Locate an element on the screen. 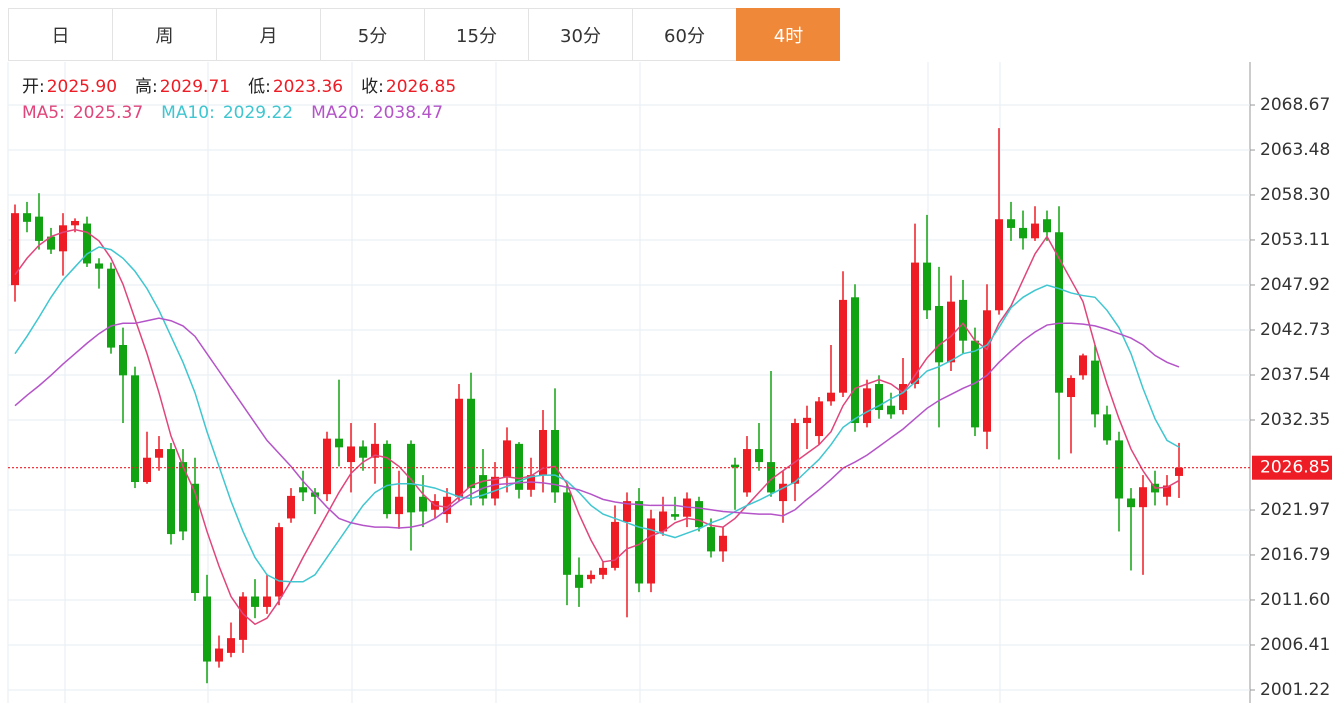  period-tab: 15分 is located at coordinates (476, 34).